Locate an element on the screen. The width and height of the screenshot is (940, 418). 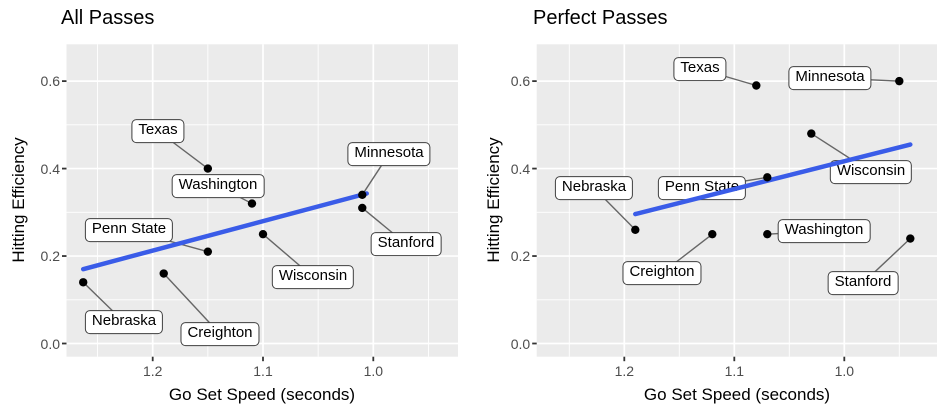
panel-title-all-passes: All Passes is located at coordinates (108, 18).